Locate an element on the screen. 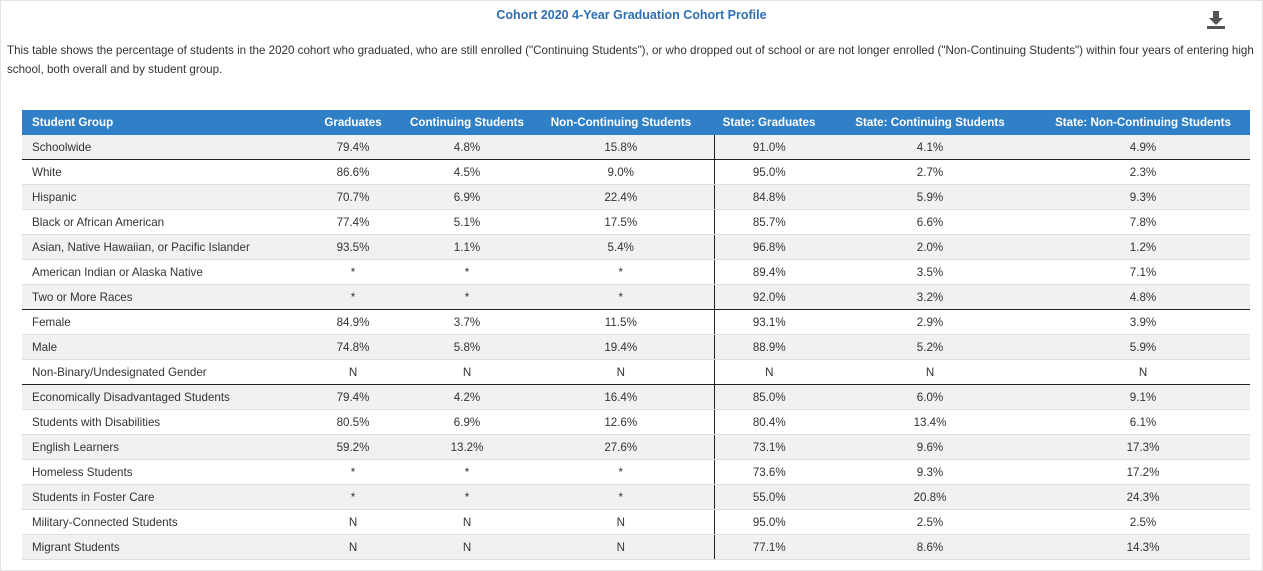 This screenshot has width=1263, height=571. value-cell: 27.6% is located at coordinates (621, 447).